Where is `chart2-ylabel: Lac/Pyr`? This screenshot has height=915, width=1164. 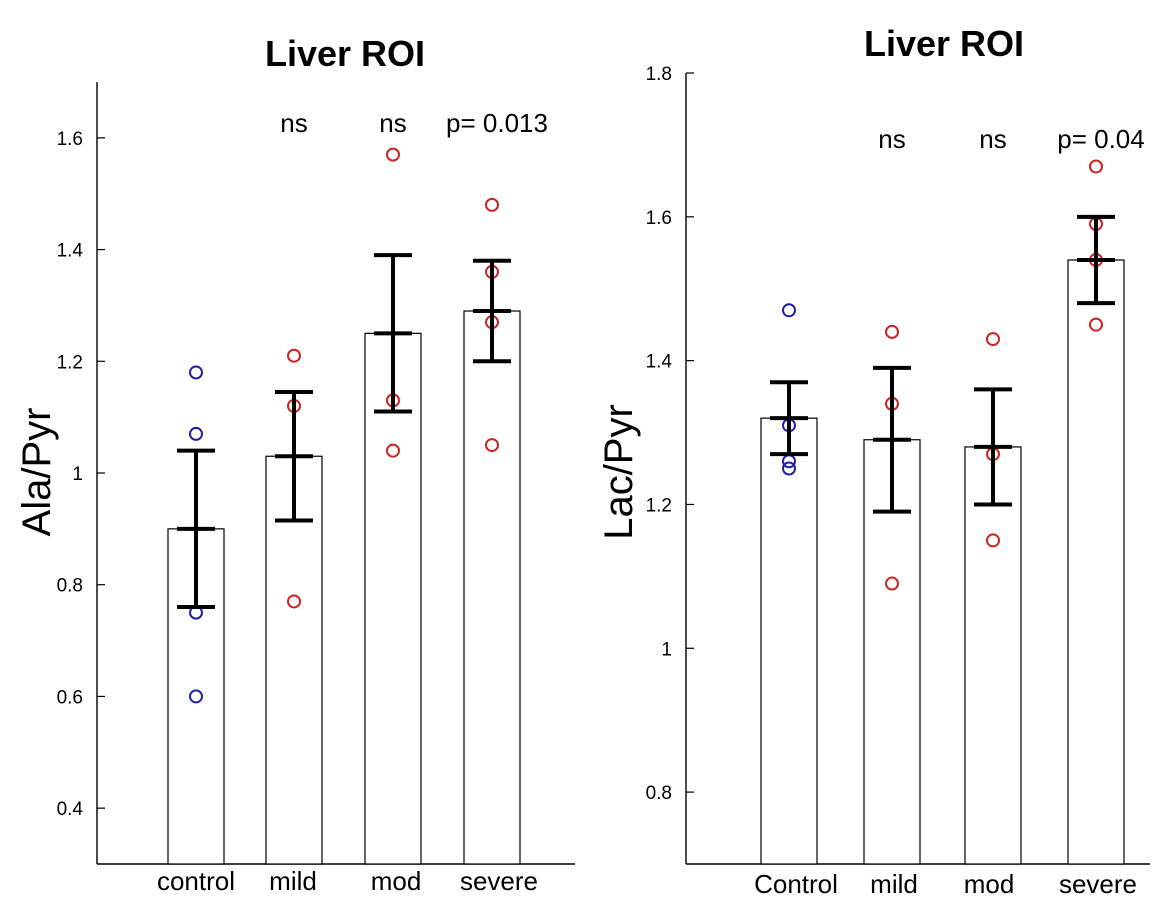
chart2-ylabel: Lac/Pyr is located at coordinates (619, 472).